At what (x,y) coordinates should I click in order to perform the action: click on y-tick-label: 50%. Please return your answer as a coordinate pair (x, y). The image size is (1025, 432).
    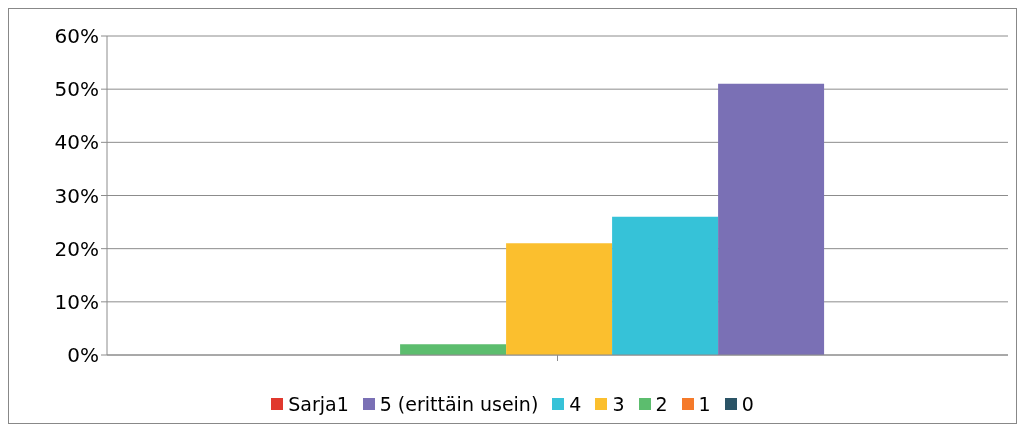
    Looking at the image, I should click on (76, 89).